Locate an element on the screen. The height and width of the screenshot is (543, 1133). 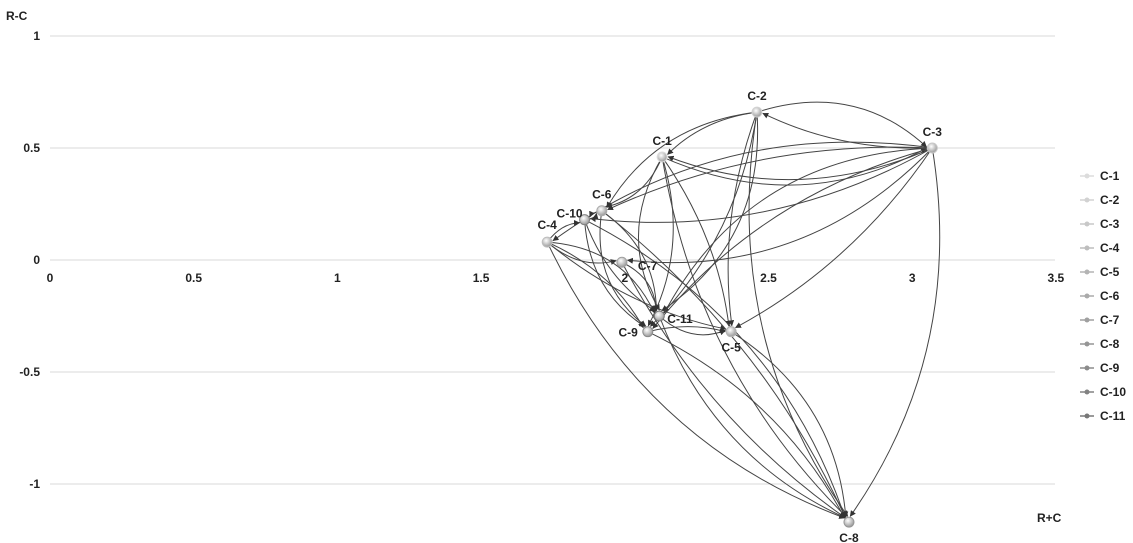
y-tick-labels: 1 0.5 0 -0.5 -1 is located at coordinates (29, 260).